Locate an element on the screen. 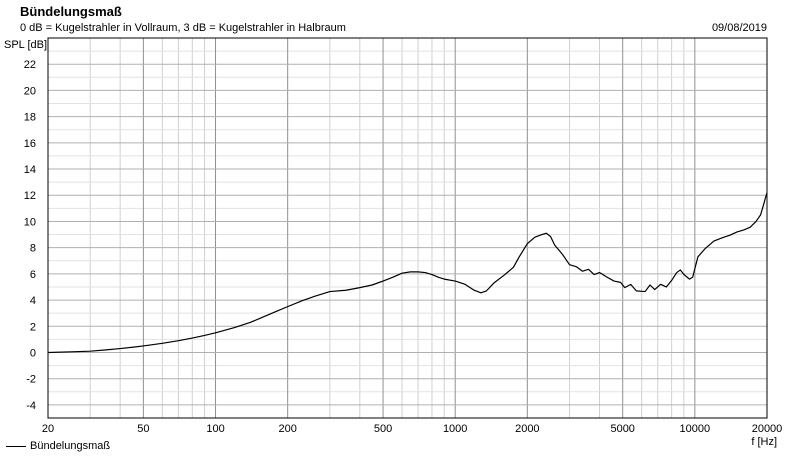 Image resolution: width=800 pixels, height=469 pixels. x-tick-label: 10000 is located at coordinates (695, 429).